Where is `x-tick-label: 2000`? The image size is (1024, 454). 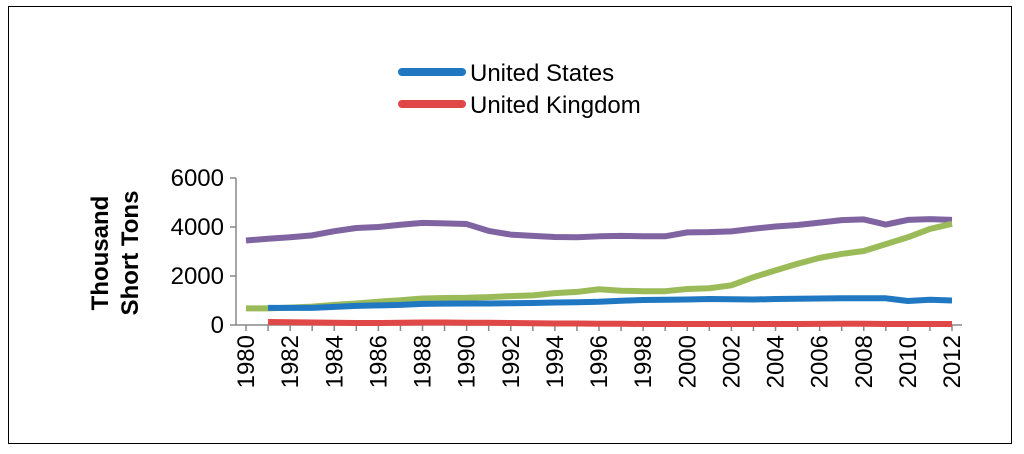 x-tick-label: 2000 is located at coordinates (687, 361).